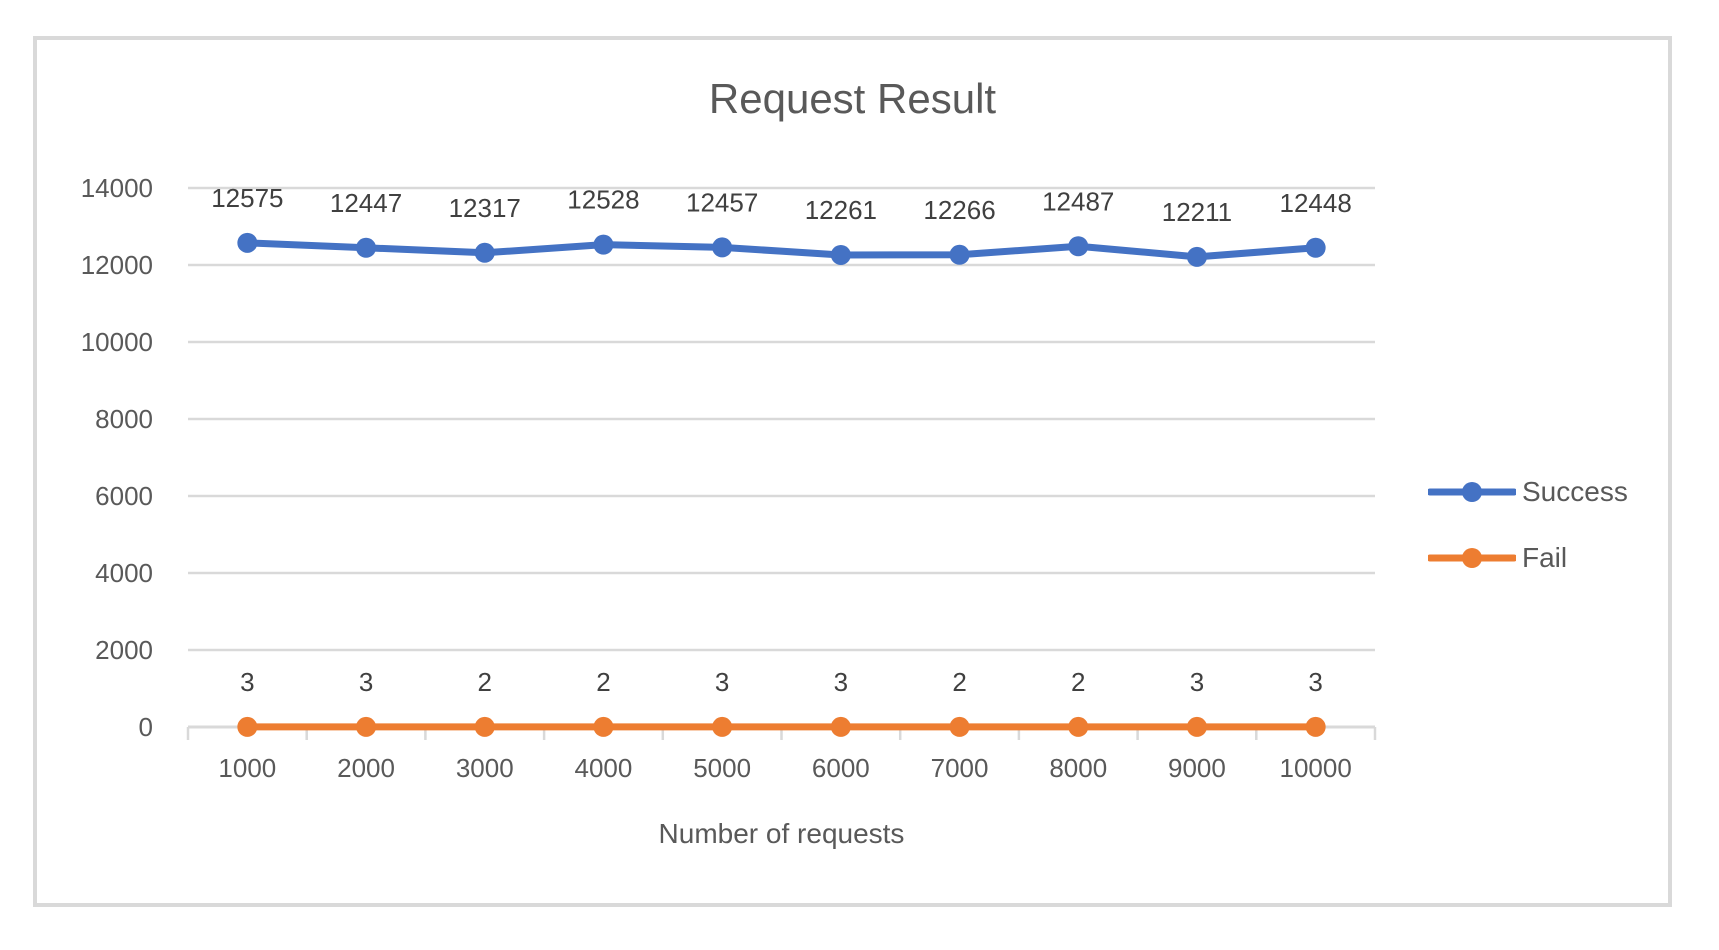 The image size is (1719, 950). I want to click on data-label-success: 12487, so click(1078, 201).